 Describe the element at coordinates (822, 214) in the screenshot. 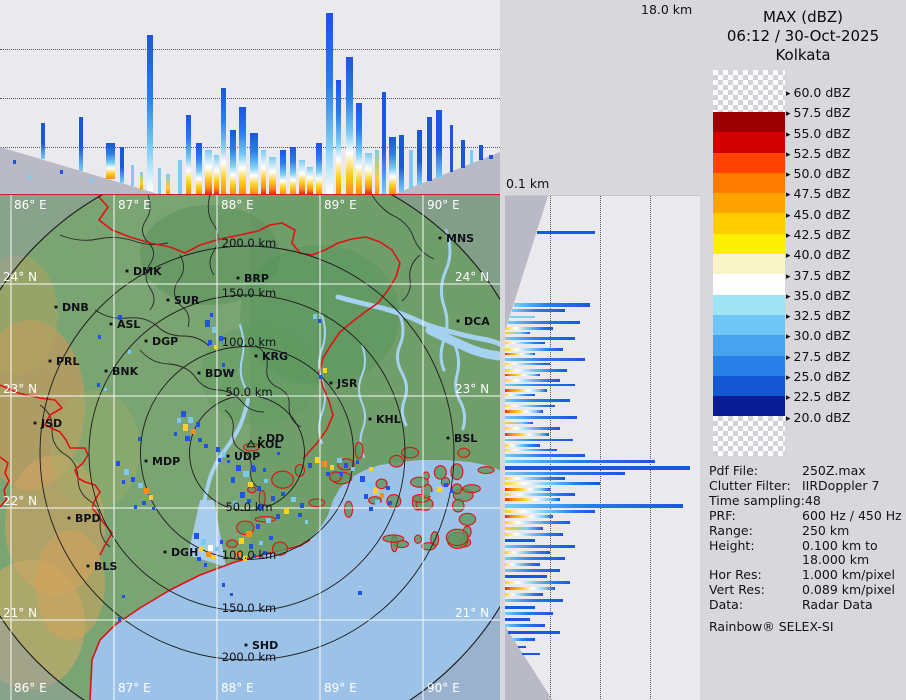

I see `scale-label: 45.0 dBZ` at that location.